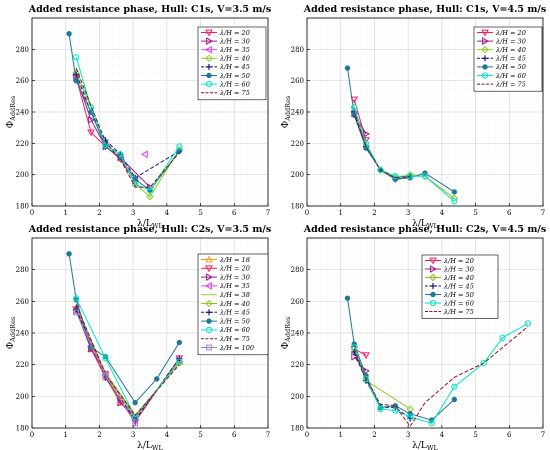 This screenshot has height=450, width=550. Describe the element at coordinates (234, 435) in the screenshot. I see `x-tick-label: 6` at that location.